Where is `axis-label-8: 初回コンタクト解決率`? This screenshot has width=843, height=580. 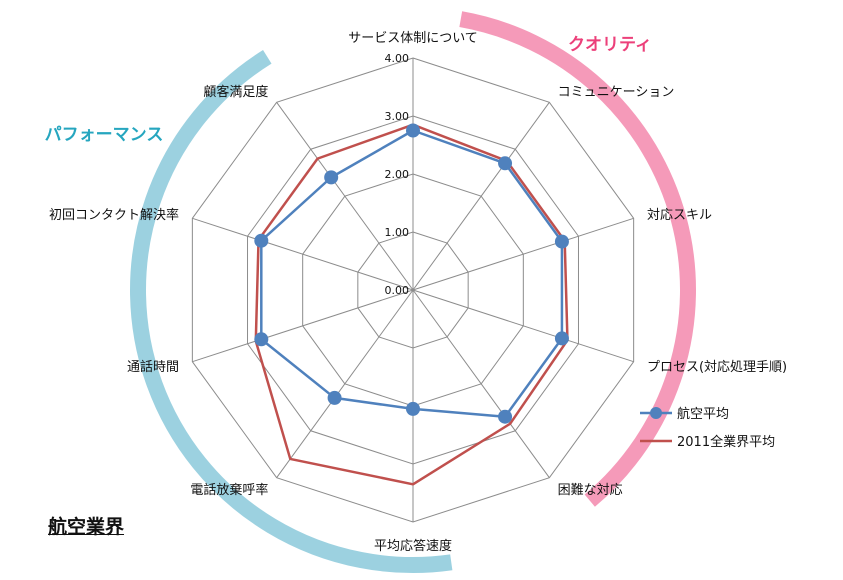 axis-label-8: 初回コンタクト解決率 is located at coordinates (114, 215).